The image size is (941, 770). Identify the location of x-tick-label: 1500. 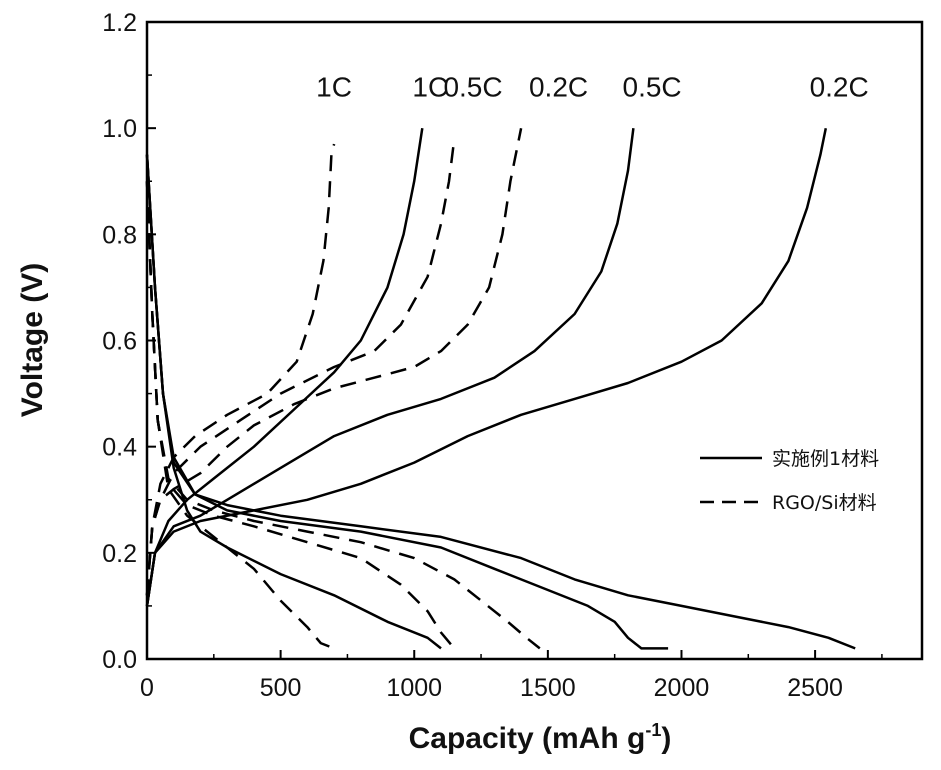
(548, 688).